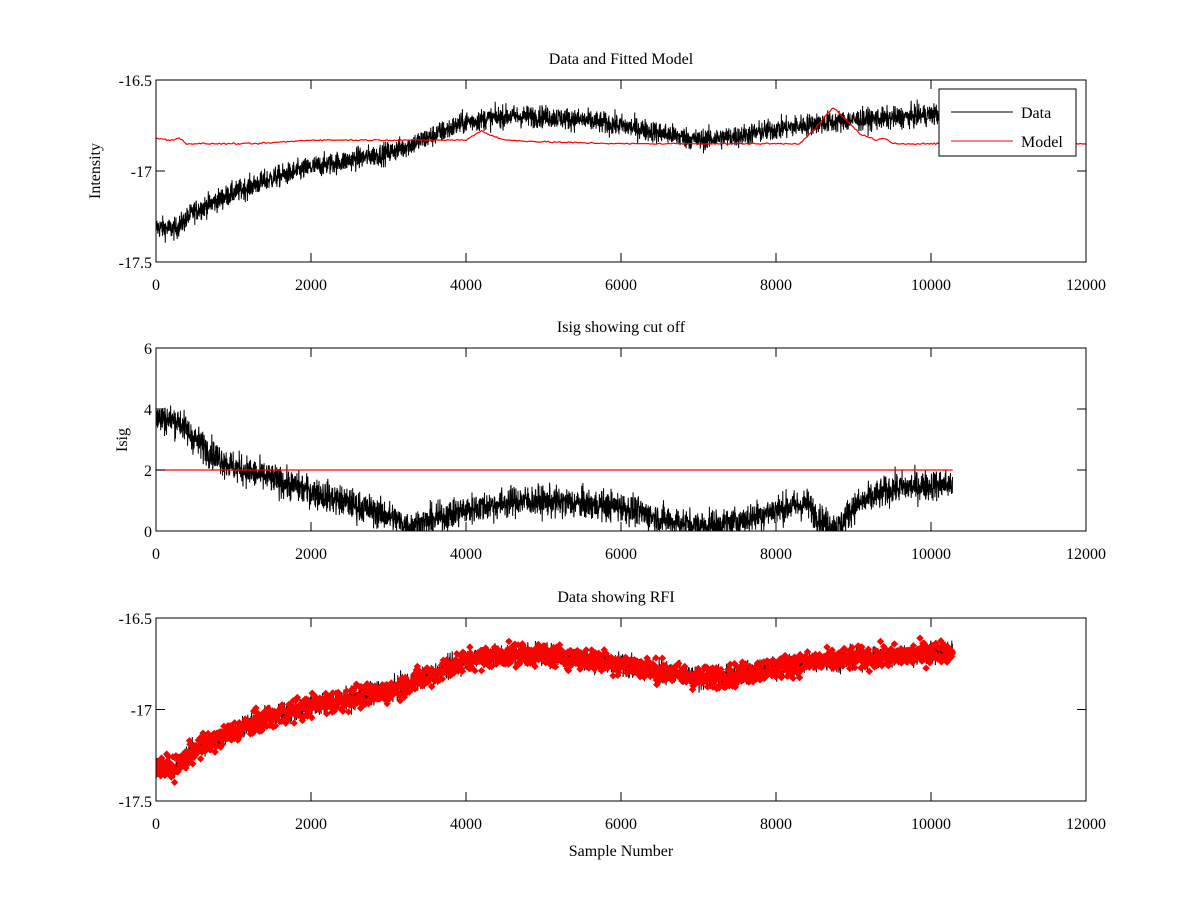 Image resolution: width=1200 pixels, height=900 pixels. I want to click on x-axis-label: Sample Number, so click(621, 851).